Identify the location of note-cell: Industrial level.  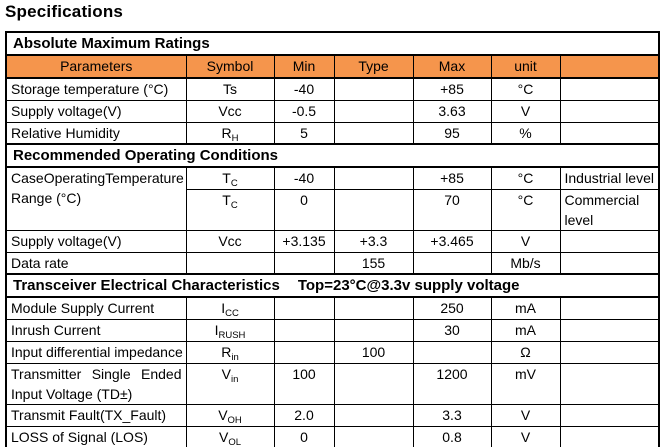
(609, 178).